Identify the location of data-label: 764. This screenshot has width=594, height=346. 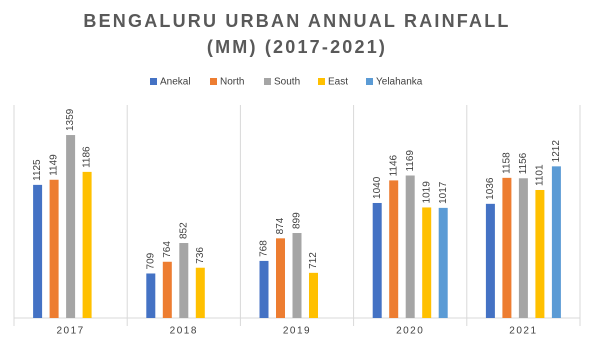
(167, 249).